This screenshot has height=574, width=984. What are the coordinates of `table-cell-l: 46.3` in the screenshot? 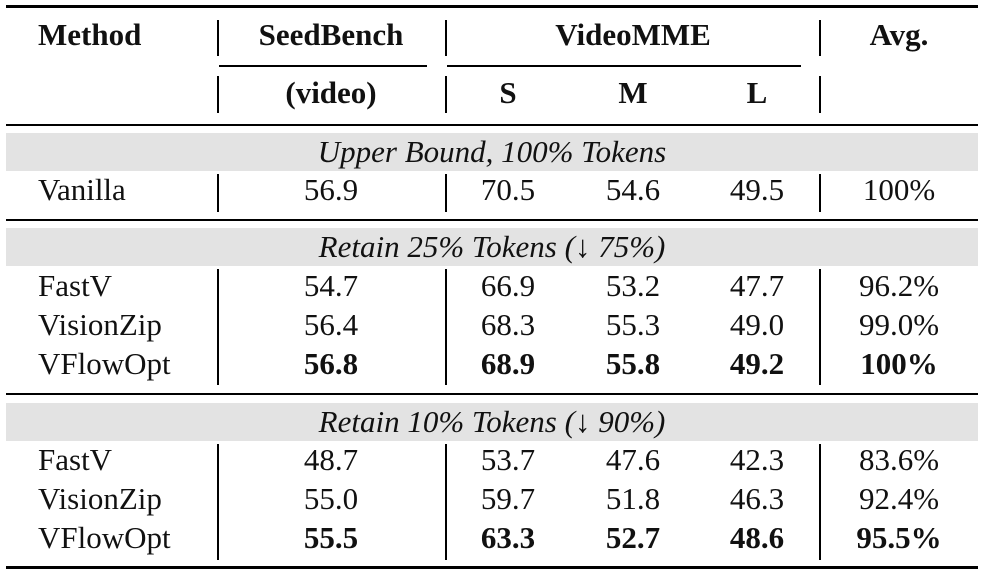 It's located at (757, 498).